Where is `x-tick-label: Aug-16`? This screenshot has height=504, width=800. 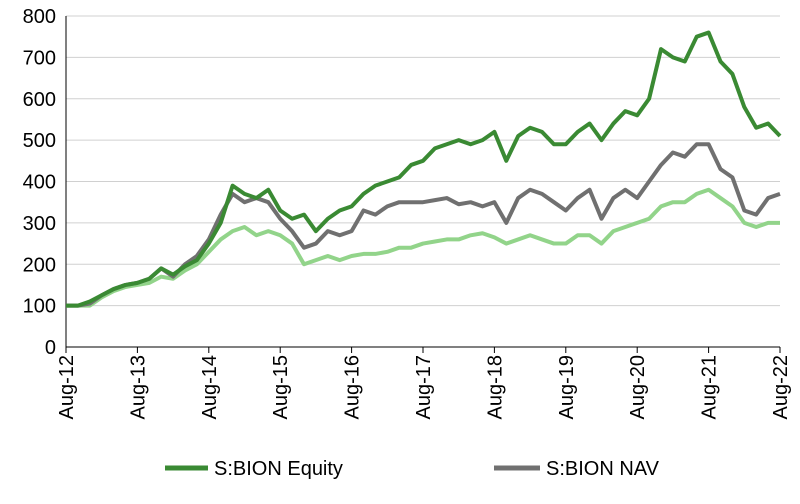 x-tick-label: Aug-16 is located at coordinates (353, 387).